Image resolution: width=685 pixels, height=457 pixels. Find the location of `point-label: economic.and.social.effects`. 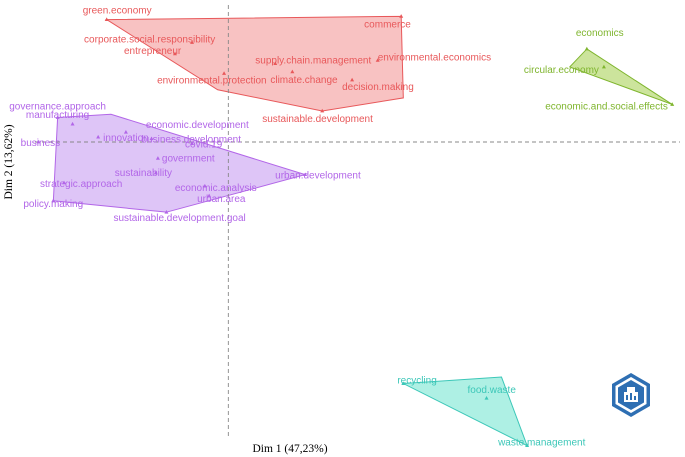

point-label: economic.and.social.effects is located at coordinates (606, 106).